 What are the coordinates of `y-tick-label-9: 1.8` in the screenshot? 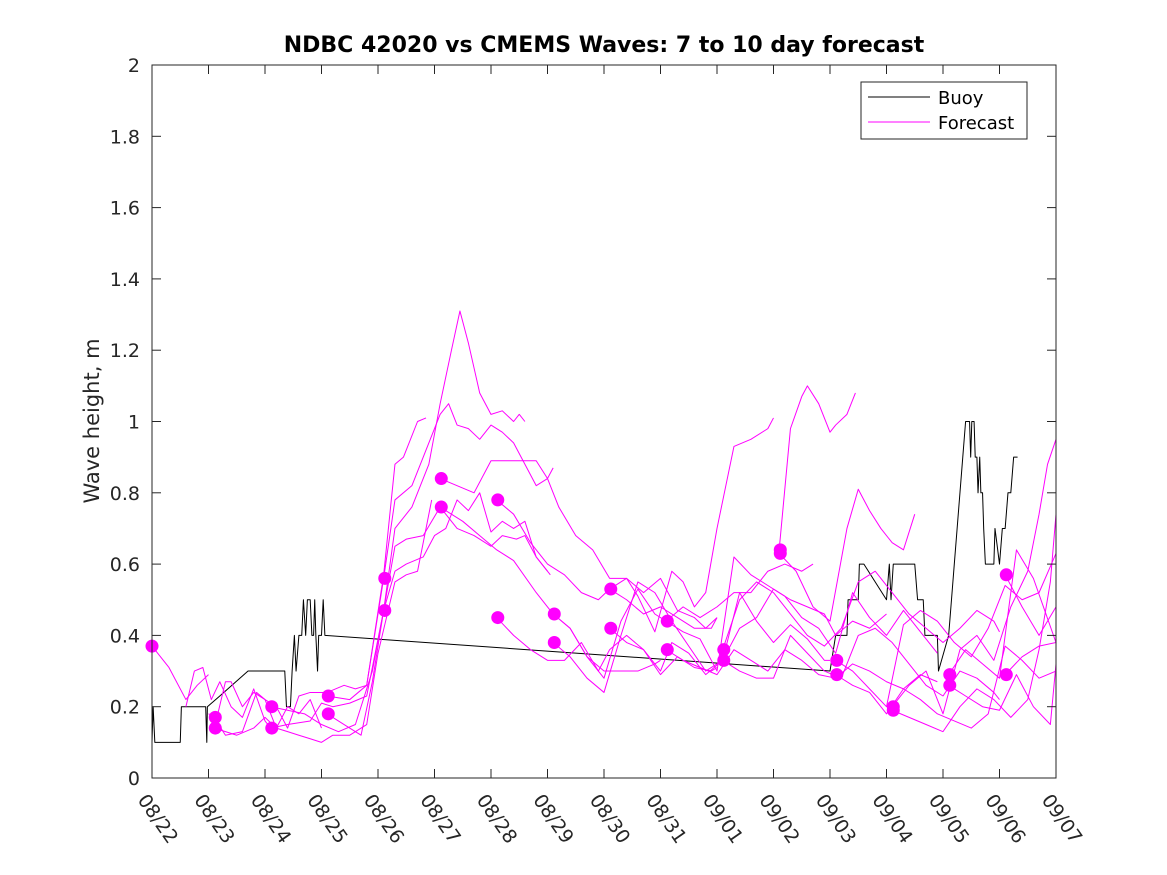 It's located at (125, 137).